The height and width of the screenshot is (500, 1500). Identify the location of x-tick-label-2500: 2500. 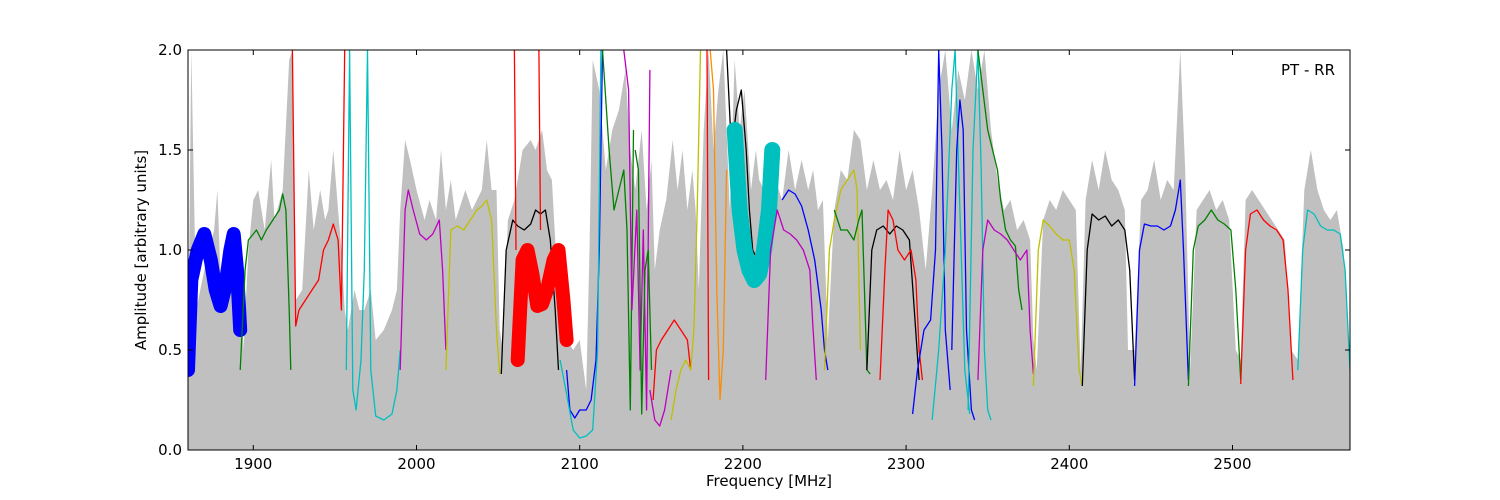
(1232, 464).